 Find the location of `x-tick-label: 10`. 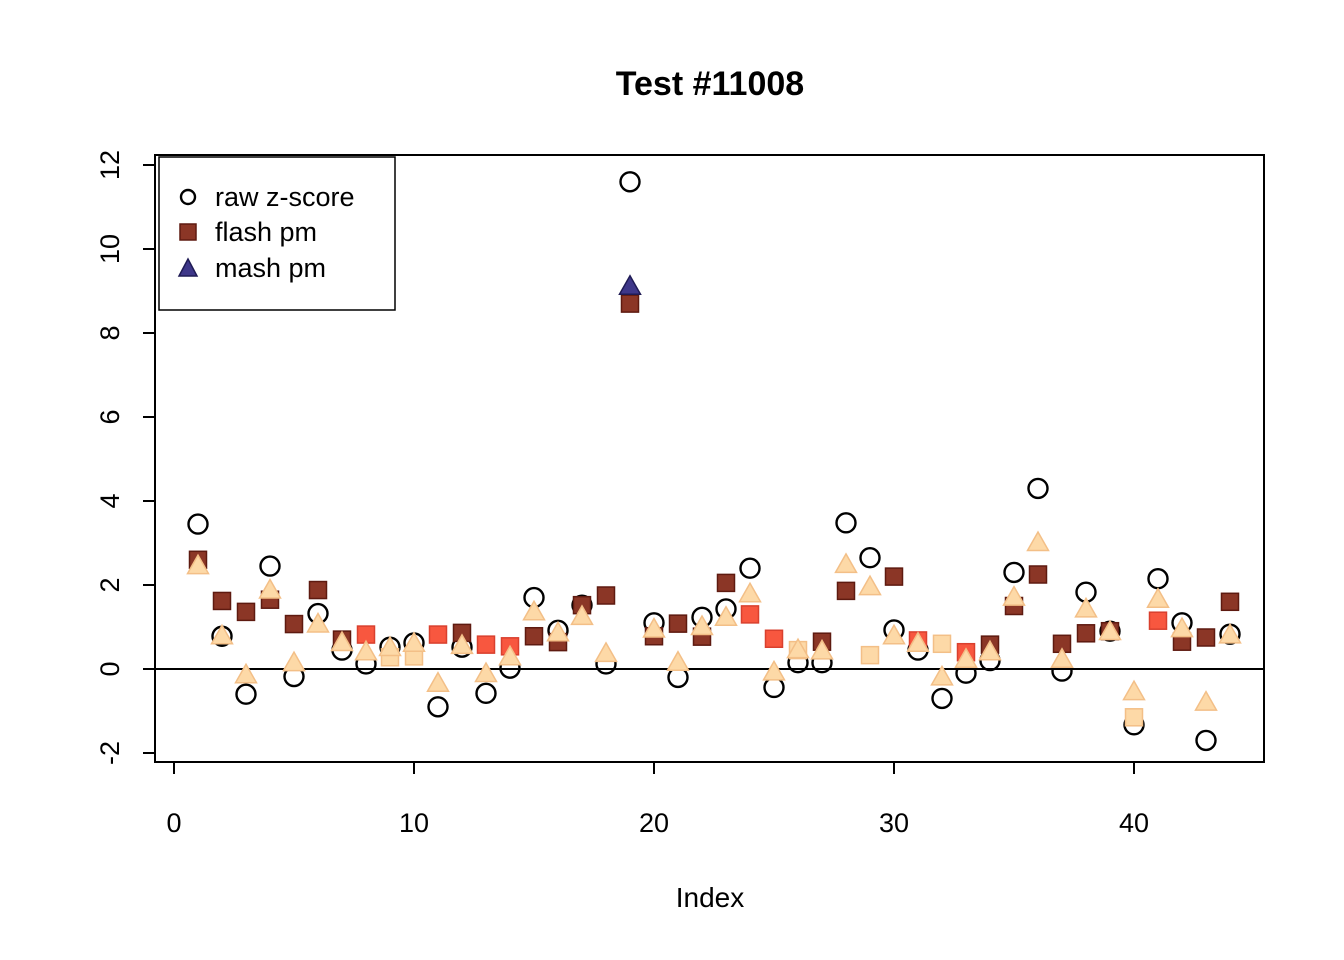

x-tick-label: 10 is located at coordinates (414, 823).